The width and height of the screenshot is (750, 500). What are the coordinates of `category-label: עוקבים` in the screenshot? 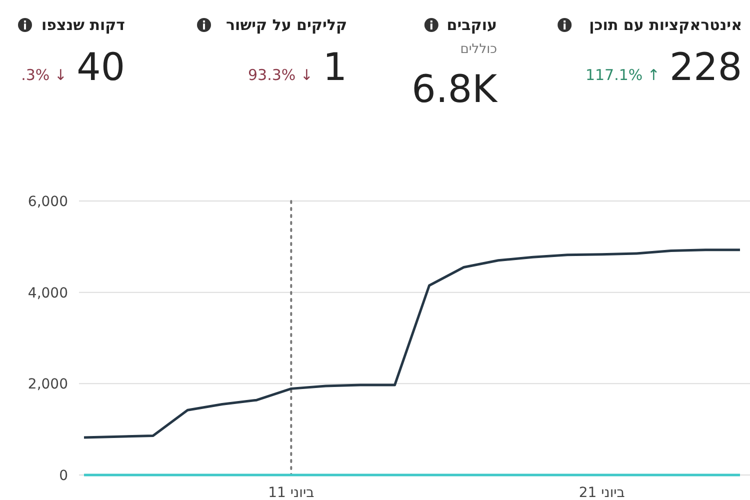 It's located at (471, 25).